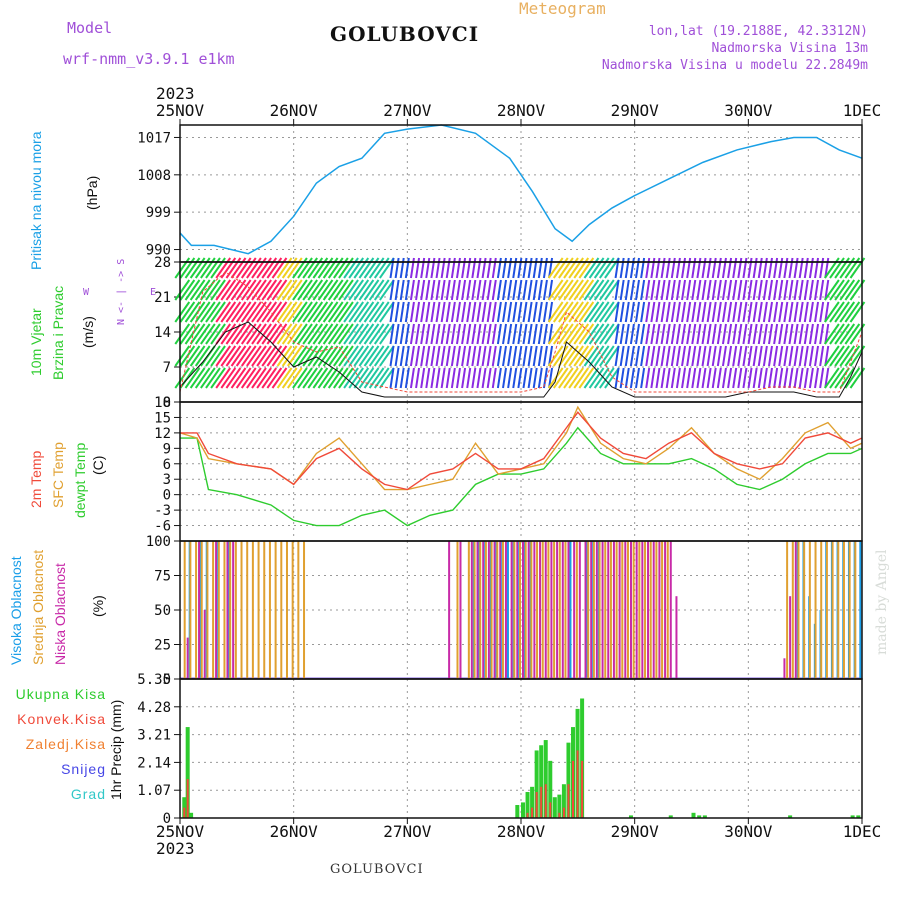  What do you see at coordinates (294, 110) in the screenshot?
I see `date-label-top: 26NOV` at bounding box center [294, 110].